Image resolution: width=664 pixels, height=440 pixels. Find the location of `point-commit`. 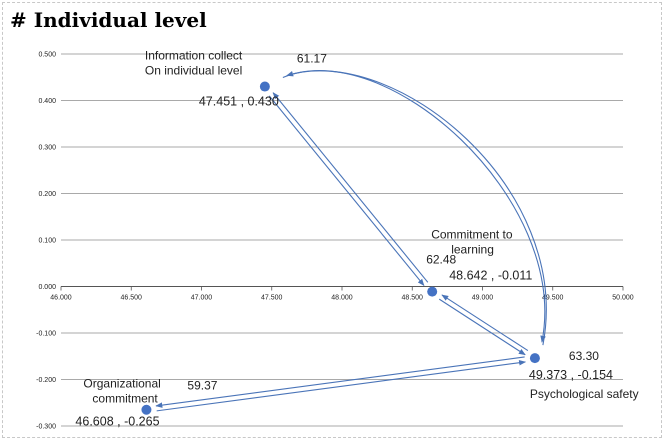

point-commit is located at coordinates (432, 291).